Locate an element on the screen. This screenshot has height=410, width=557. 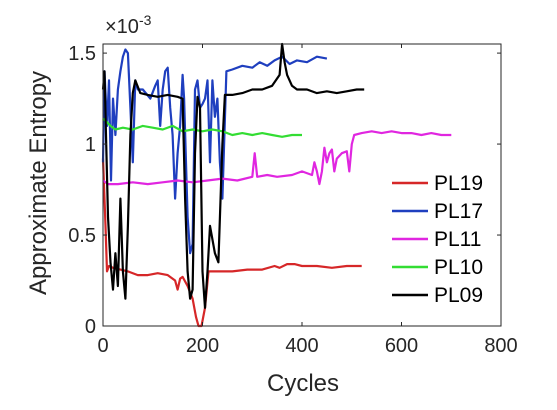
y-tick-label: 0 is located at coordinates (90, 327).